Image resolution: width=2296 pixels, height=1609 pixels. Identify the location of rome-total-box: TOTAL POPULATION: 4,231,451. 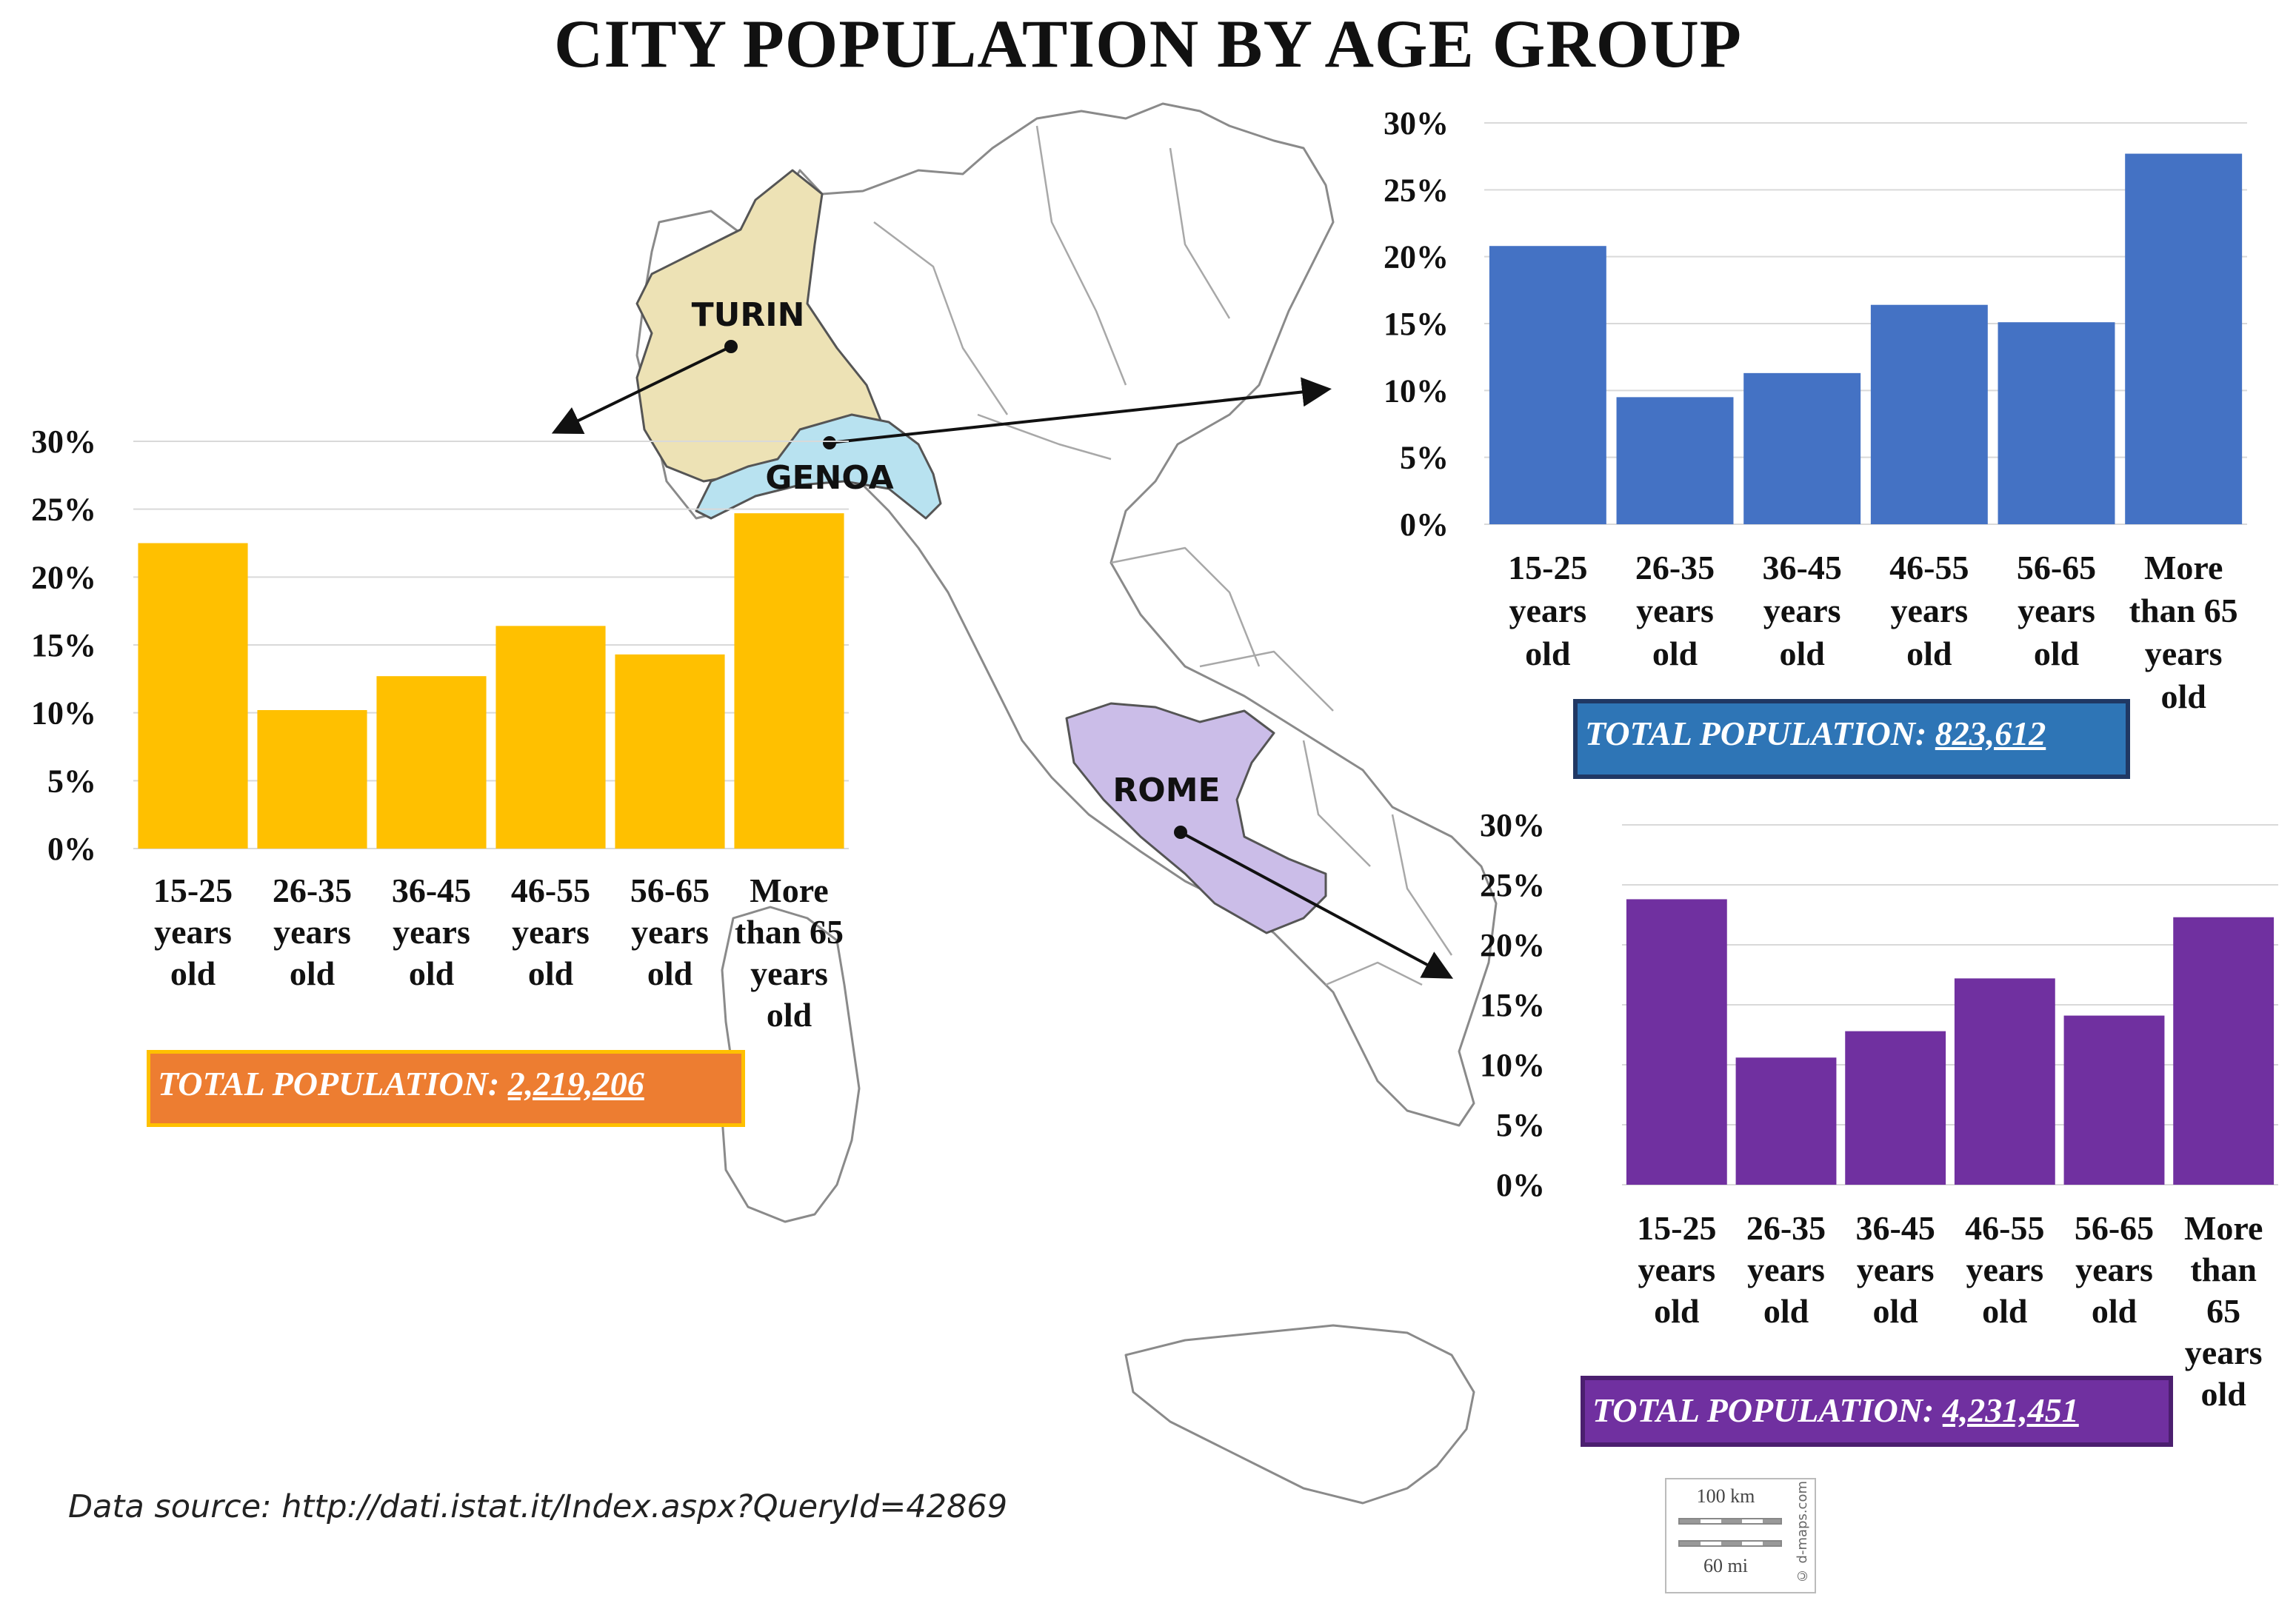
(1877, 1411).